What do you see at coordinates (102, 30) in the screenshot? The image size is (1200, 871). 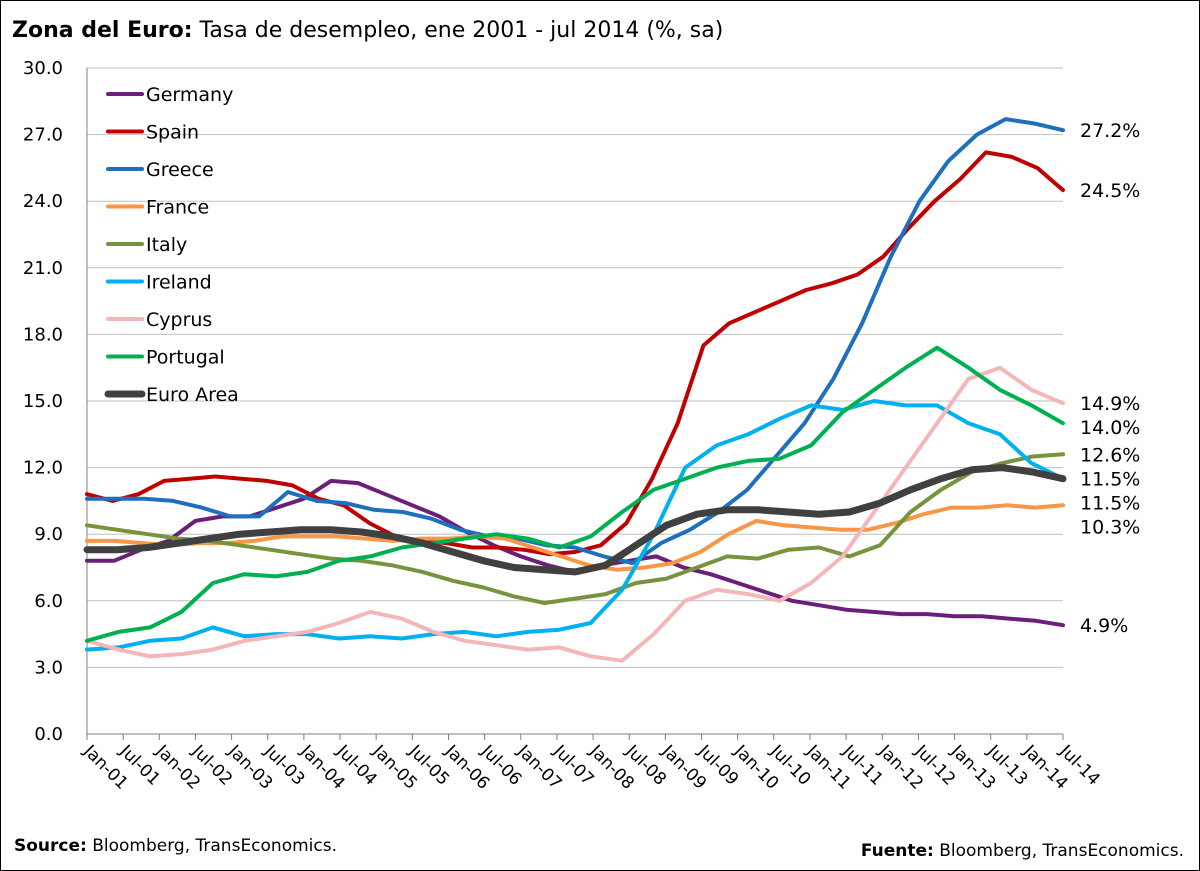 I see `chart-title-bold: Zona del Euro:` at bounding box center [102, 30].